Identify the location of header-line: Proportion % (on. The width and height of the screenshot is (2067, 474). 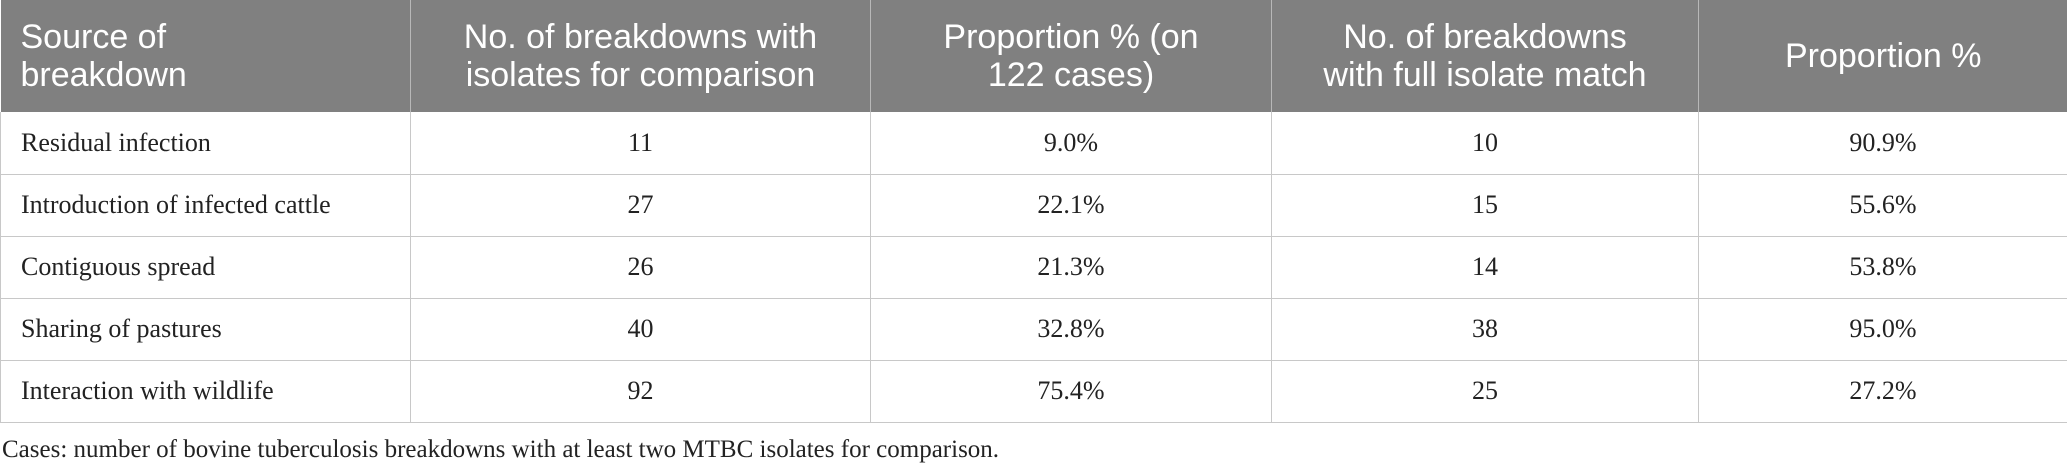
(1071, 37).